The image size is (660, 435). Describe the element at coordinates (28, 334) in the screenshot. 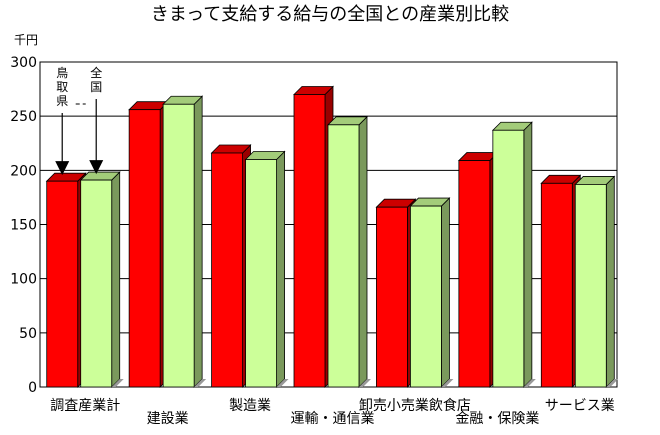

I see `y-tick-label: 50` at that location.